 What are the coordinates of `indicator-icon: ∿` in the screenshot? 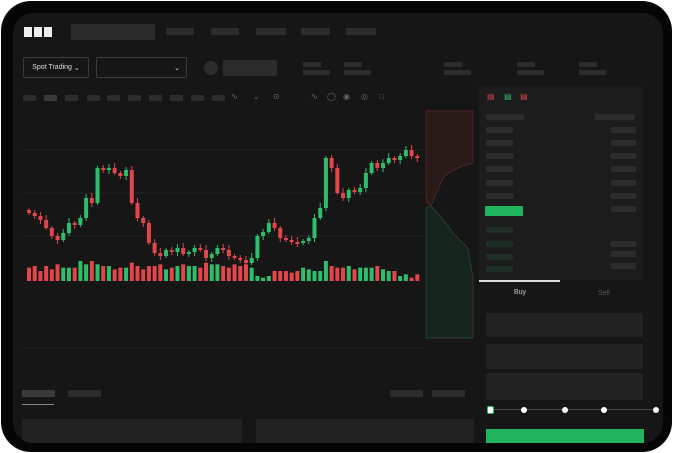 It's located at (234, 96).